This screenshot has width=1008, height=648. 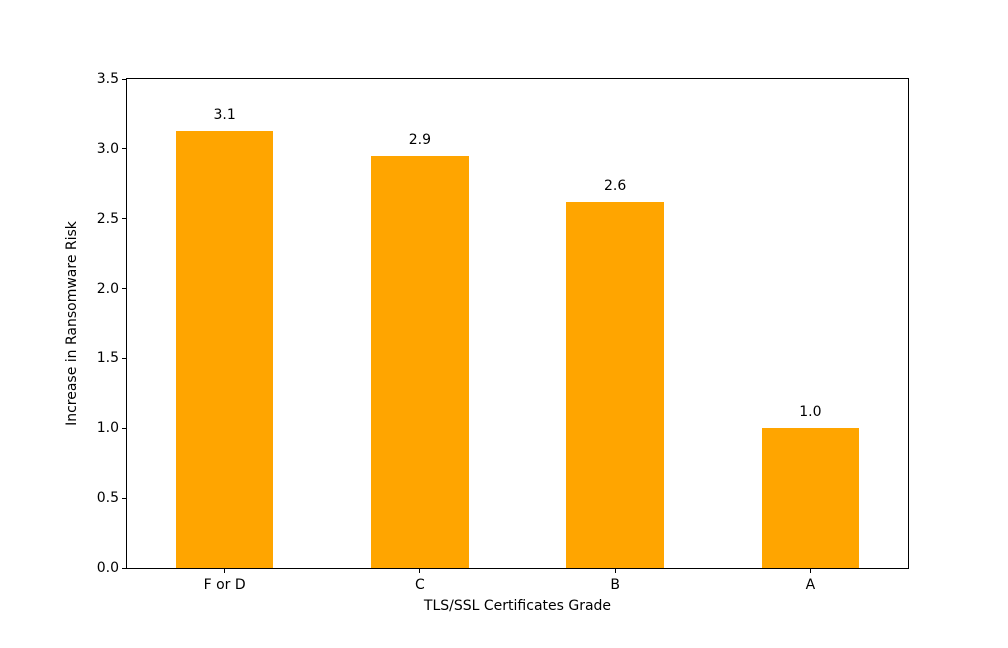 I want to click on x-axis-tick-label: C, so click(x=419, y=585).